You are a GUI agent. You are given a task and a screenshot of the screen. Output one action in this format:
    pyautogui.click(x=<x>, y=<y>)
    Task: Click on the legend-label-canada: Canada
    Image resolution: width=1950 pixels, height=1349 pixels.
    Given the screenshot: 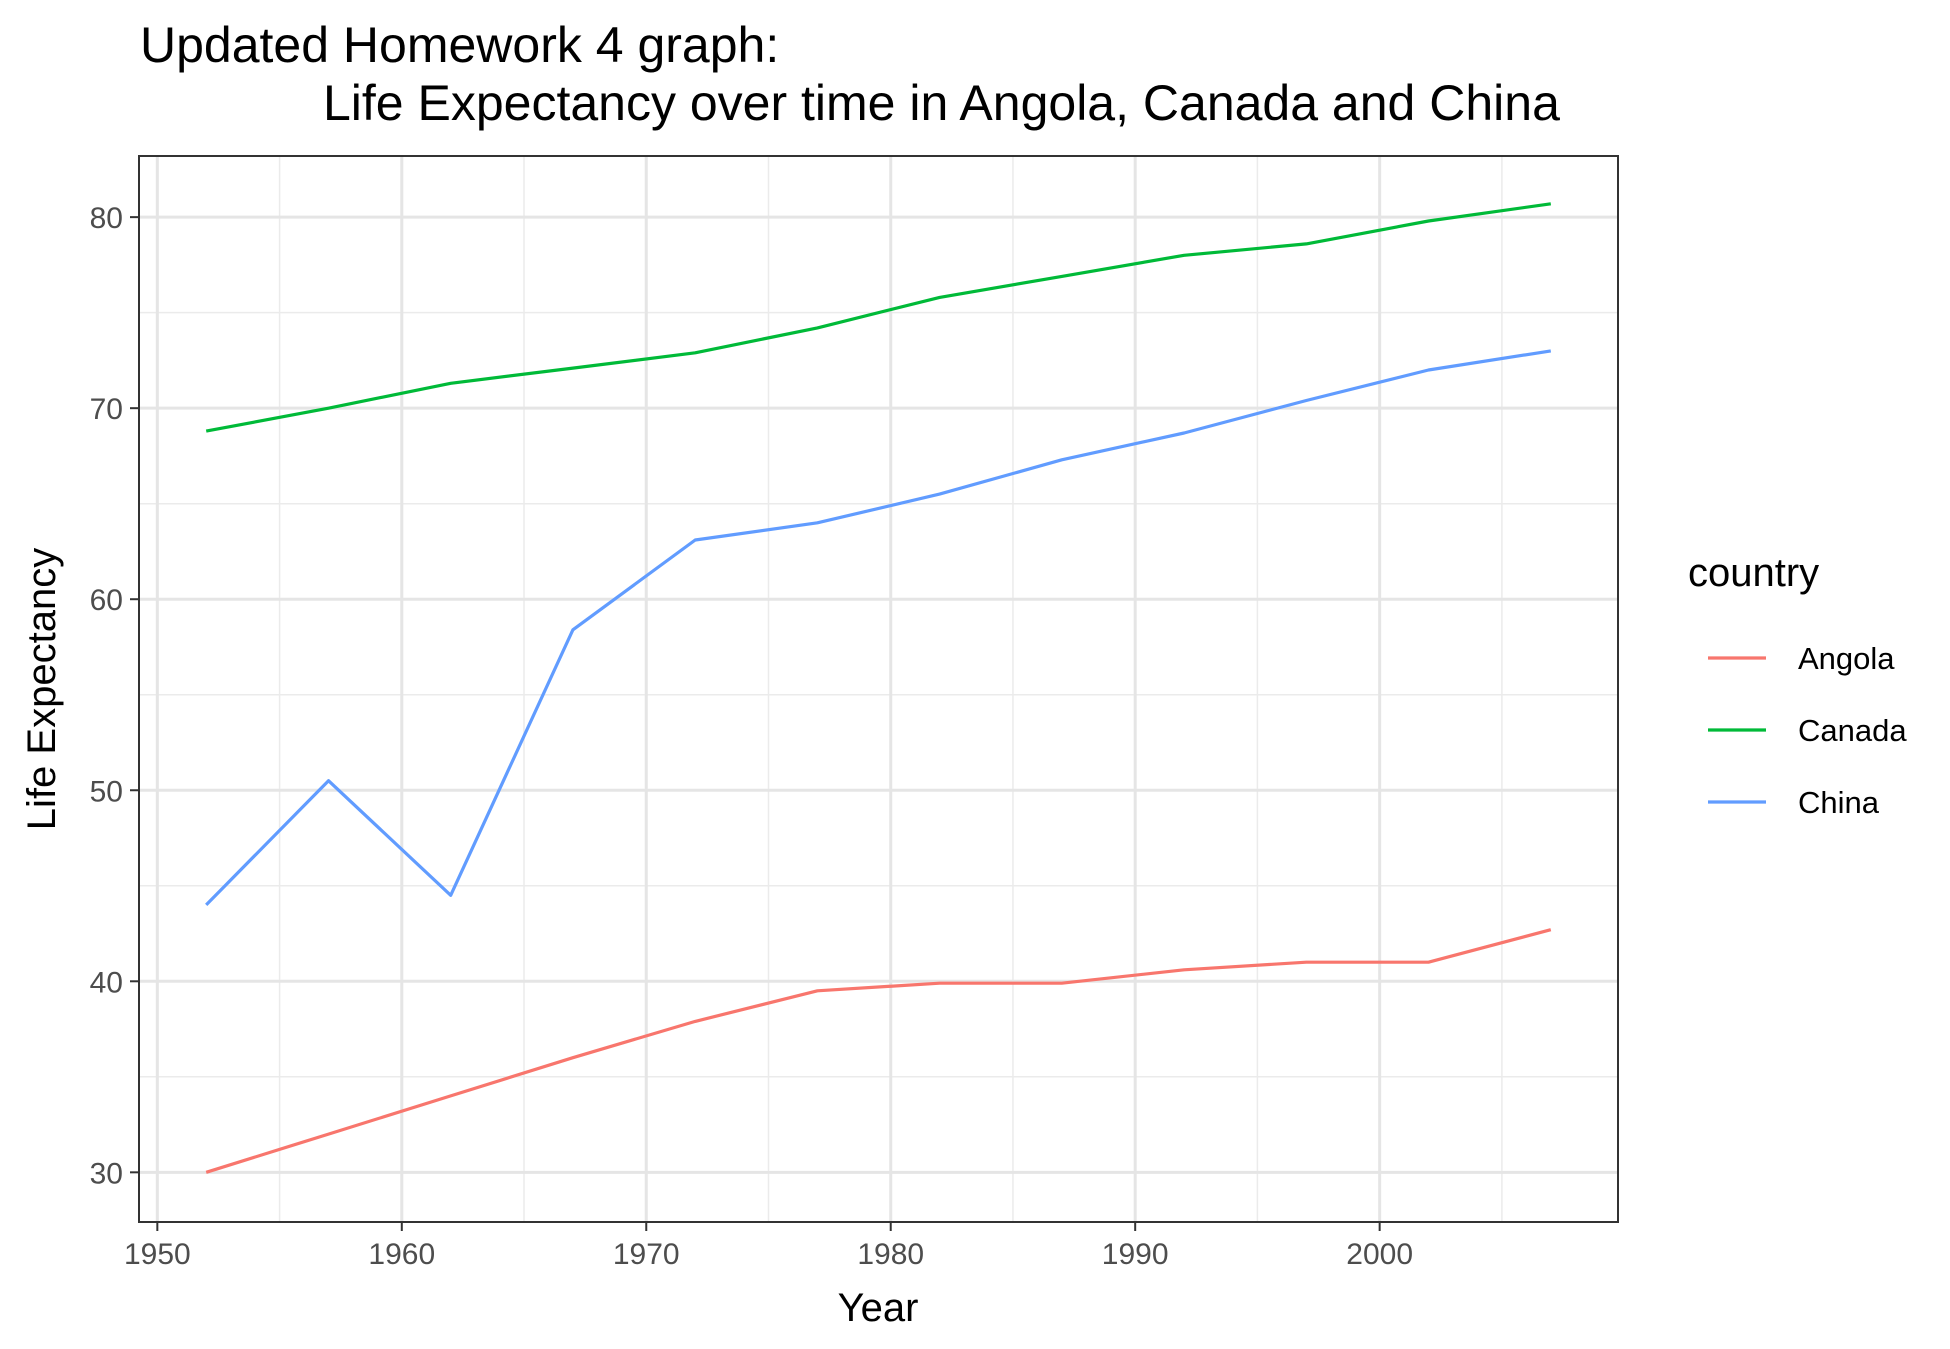 What is the action you would take?
    pyautogui.click(x=1852, y=730)
    